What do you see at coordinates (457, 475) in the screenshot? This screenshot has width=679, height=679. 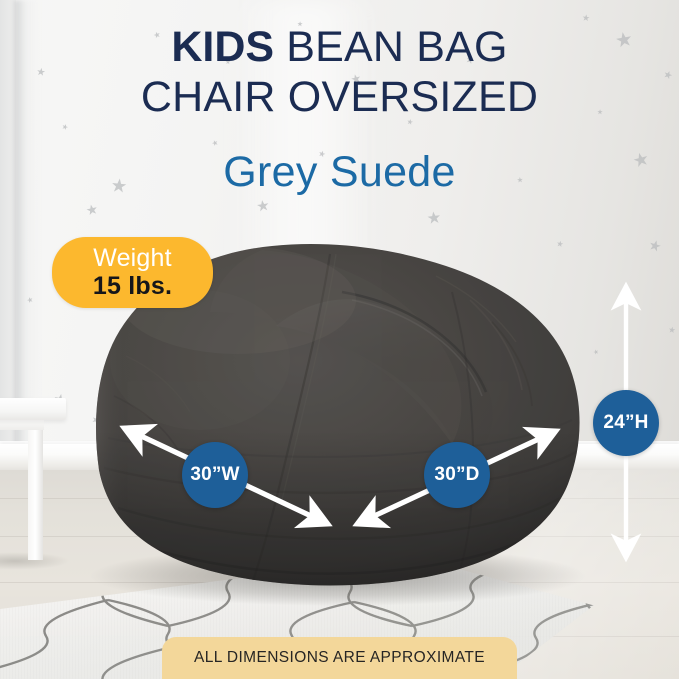 I see `depth-badge: 30”D` at bounding box center [457, 475].